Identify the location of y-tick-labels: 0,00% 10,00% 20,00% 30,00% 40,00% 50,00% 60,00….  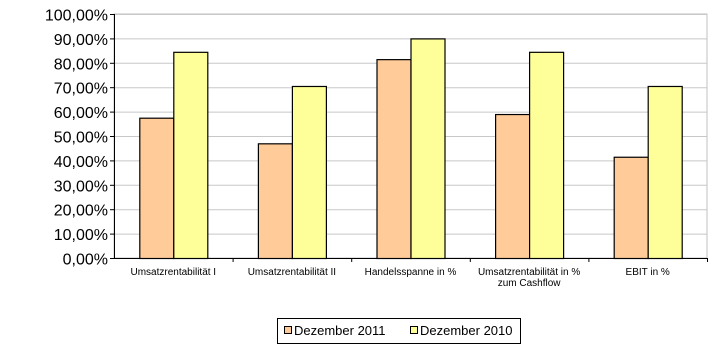
(76, 138).